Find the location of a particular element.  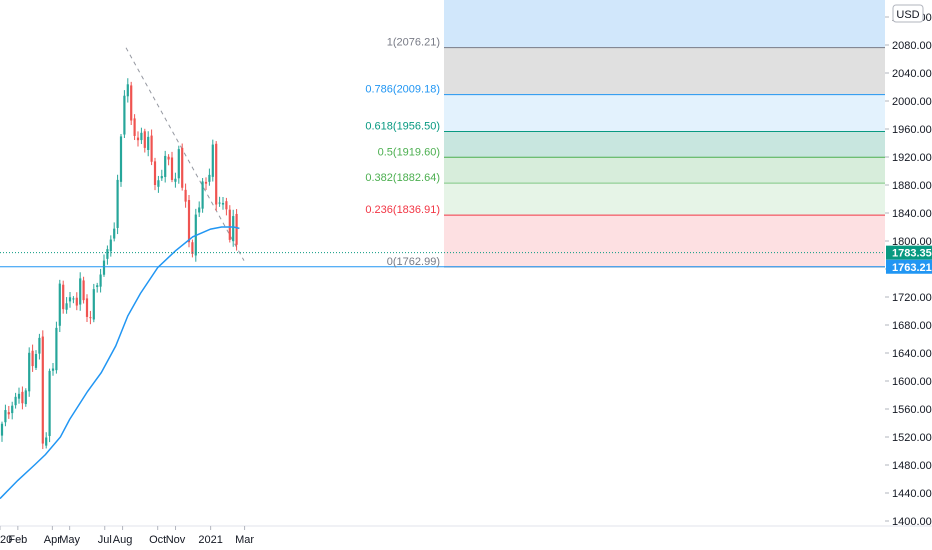

price-tick-label: 1640.00 is located at coordinates (912, 354).